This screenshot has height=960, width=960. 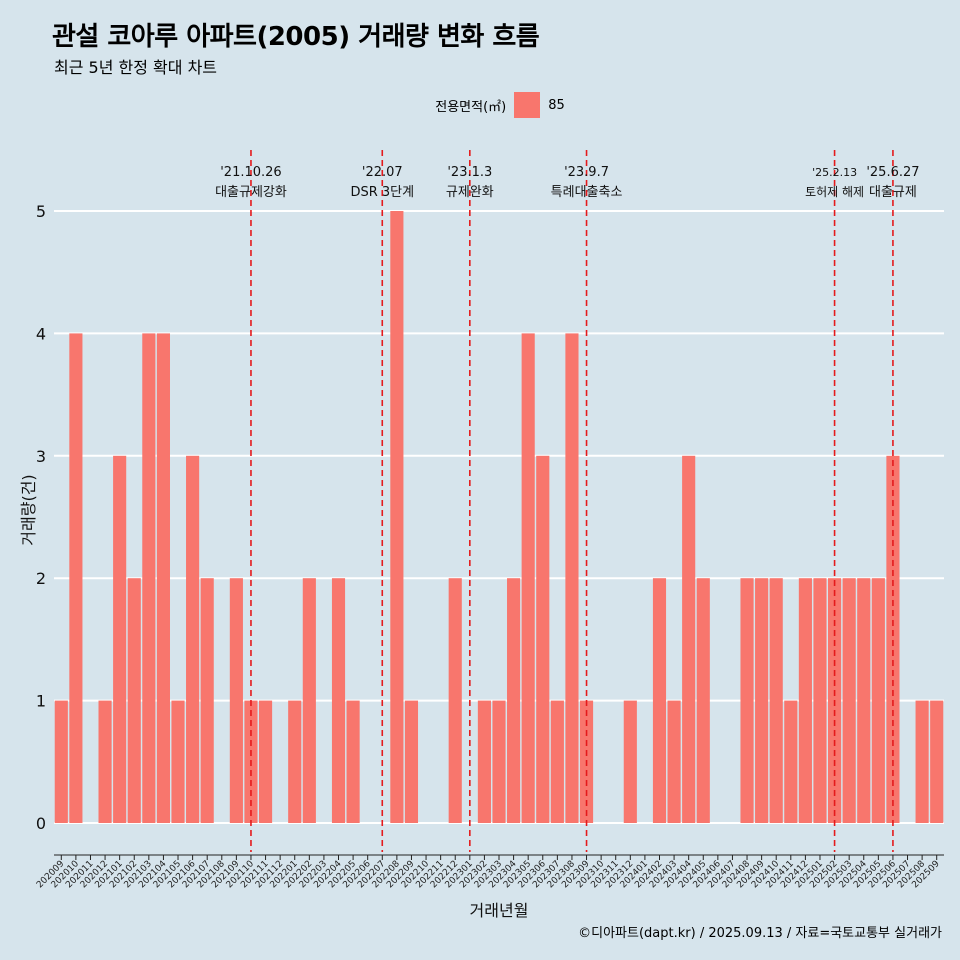 I want to click on y-tick-label-4: 4, so click(x=41, y=333).